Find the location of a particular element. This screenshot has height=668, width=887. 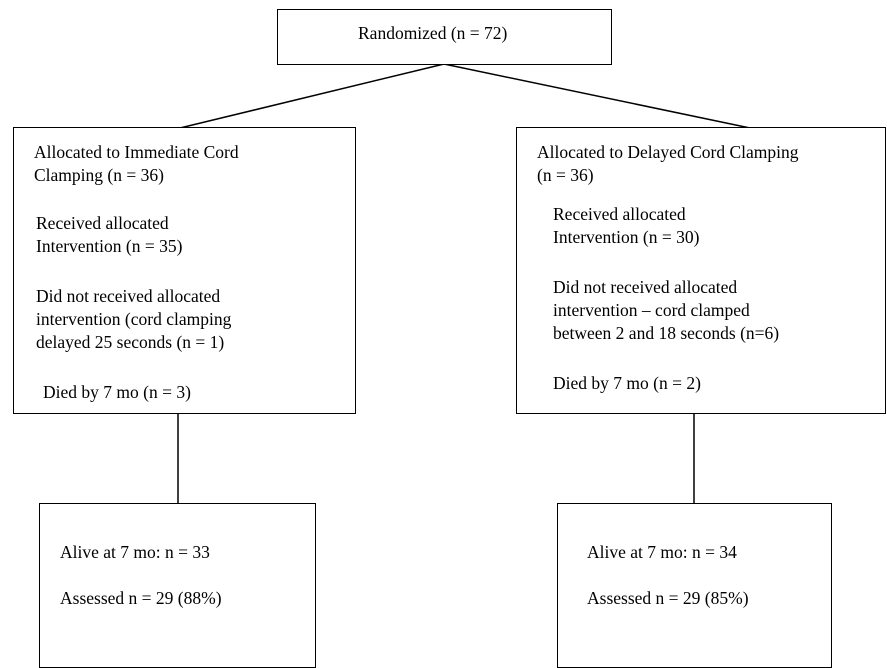

randomized-box: Randomized (n = 72) is located at coordinates (444, 37).